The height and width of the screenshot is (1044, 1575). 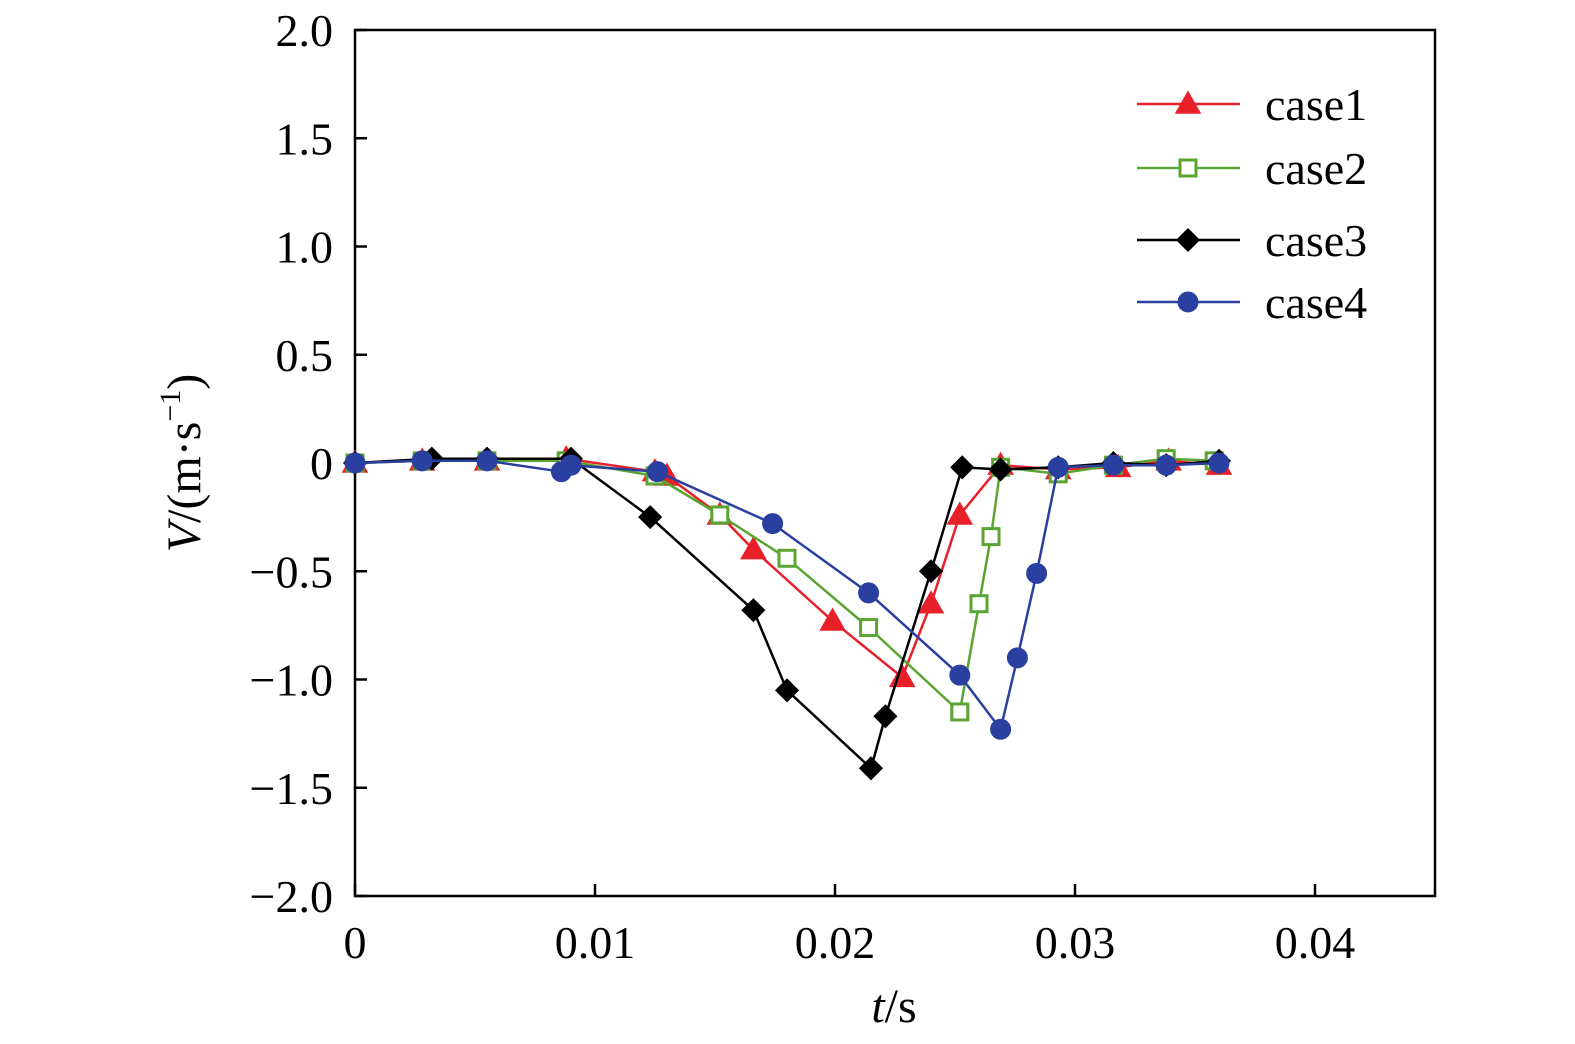 What do you see at coordinates (305, 30) in the screenshot?
I see `y-tick-label: 2.0` at bounding box center [305, 30].